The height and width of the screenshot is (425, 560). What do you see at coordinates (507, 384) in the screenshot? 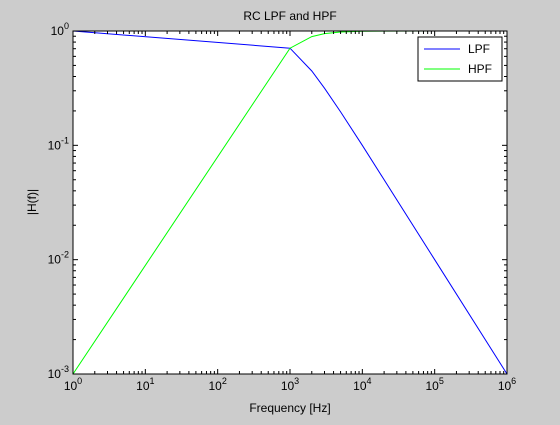
I see `x-tick-label: 10⁶` at bounding box center [507, 384].